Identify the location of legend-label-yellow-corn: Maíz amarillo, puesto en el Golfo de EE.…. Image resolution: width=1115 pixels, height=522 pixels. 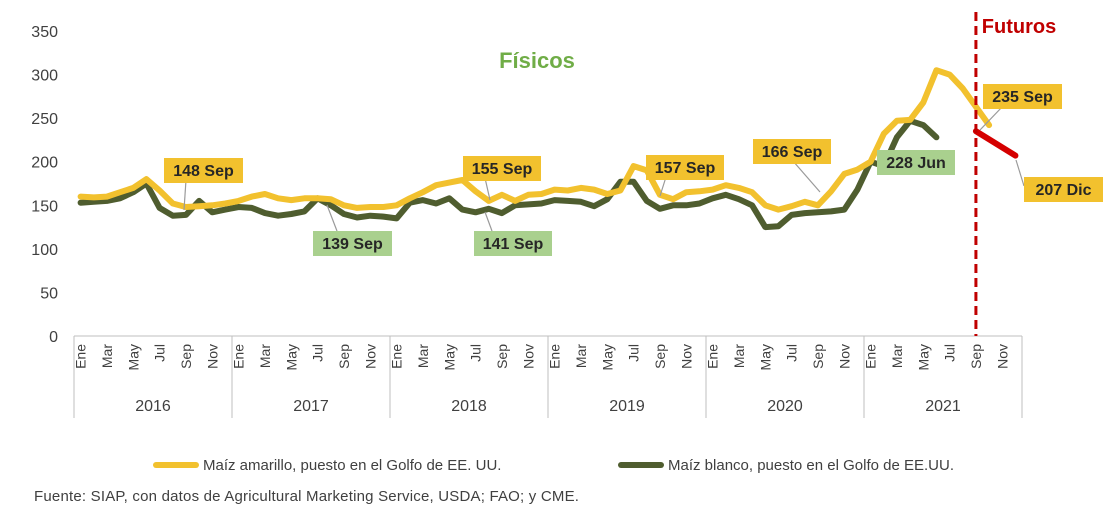
(352, 465).